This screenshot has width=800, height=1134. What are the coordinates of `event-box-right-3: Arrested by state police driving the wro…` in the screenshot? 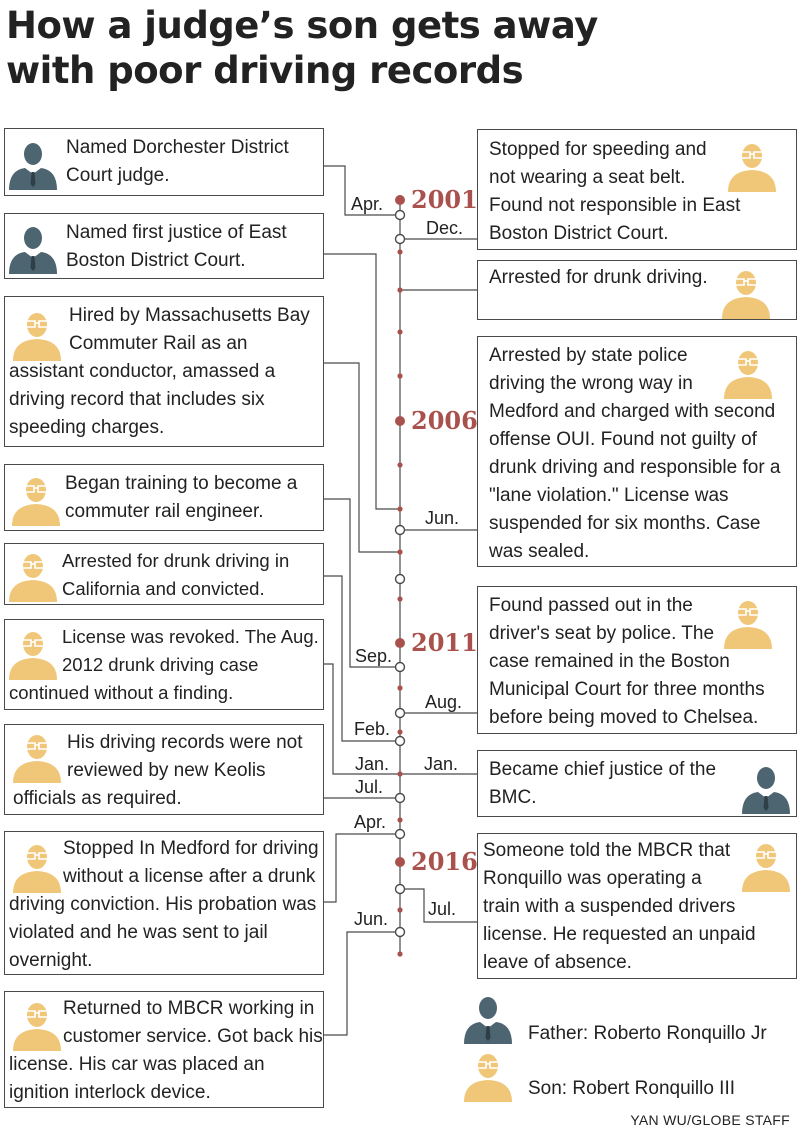 It's located at (637, 451).